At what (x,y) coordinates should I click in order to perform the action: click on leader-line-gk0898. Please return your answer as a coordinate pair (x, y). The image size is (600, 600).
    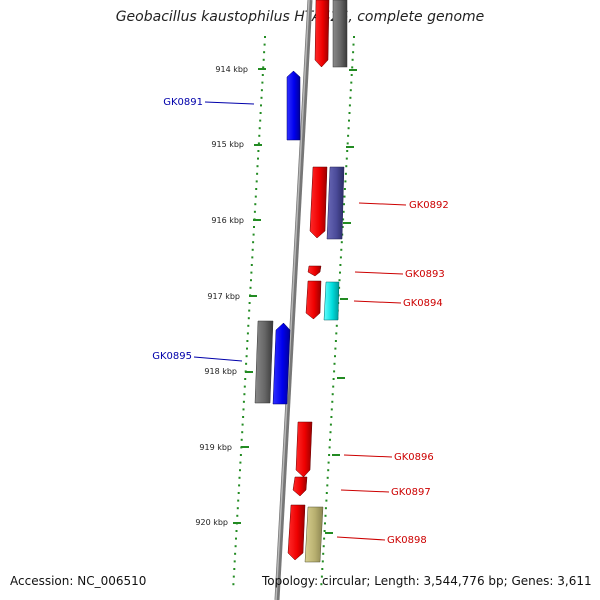
    Looking at the image, I should click on (361, 538).